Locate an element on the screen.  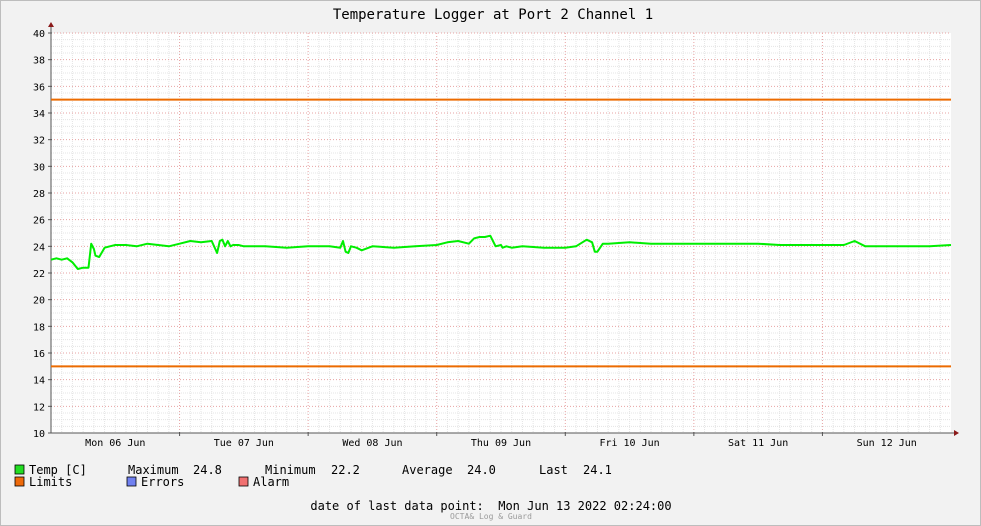
y-tick-label: 24 is located at coordinates (39, 247).